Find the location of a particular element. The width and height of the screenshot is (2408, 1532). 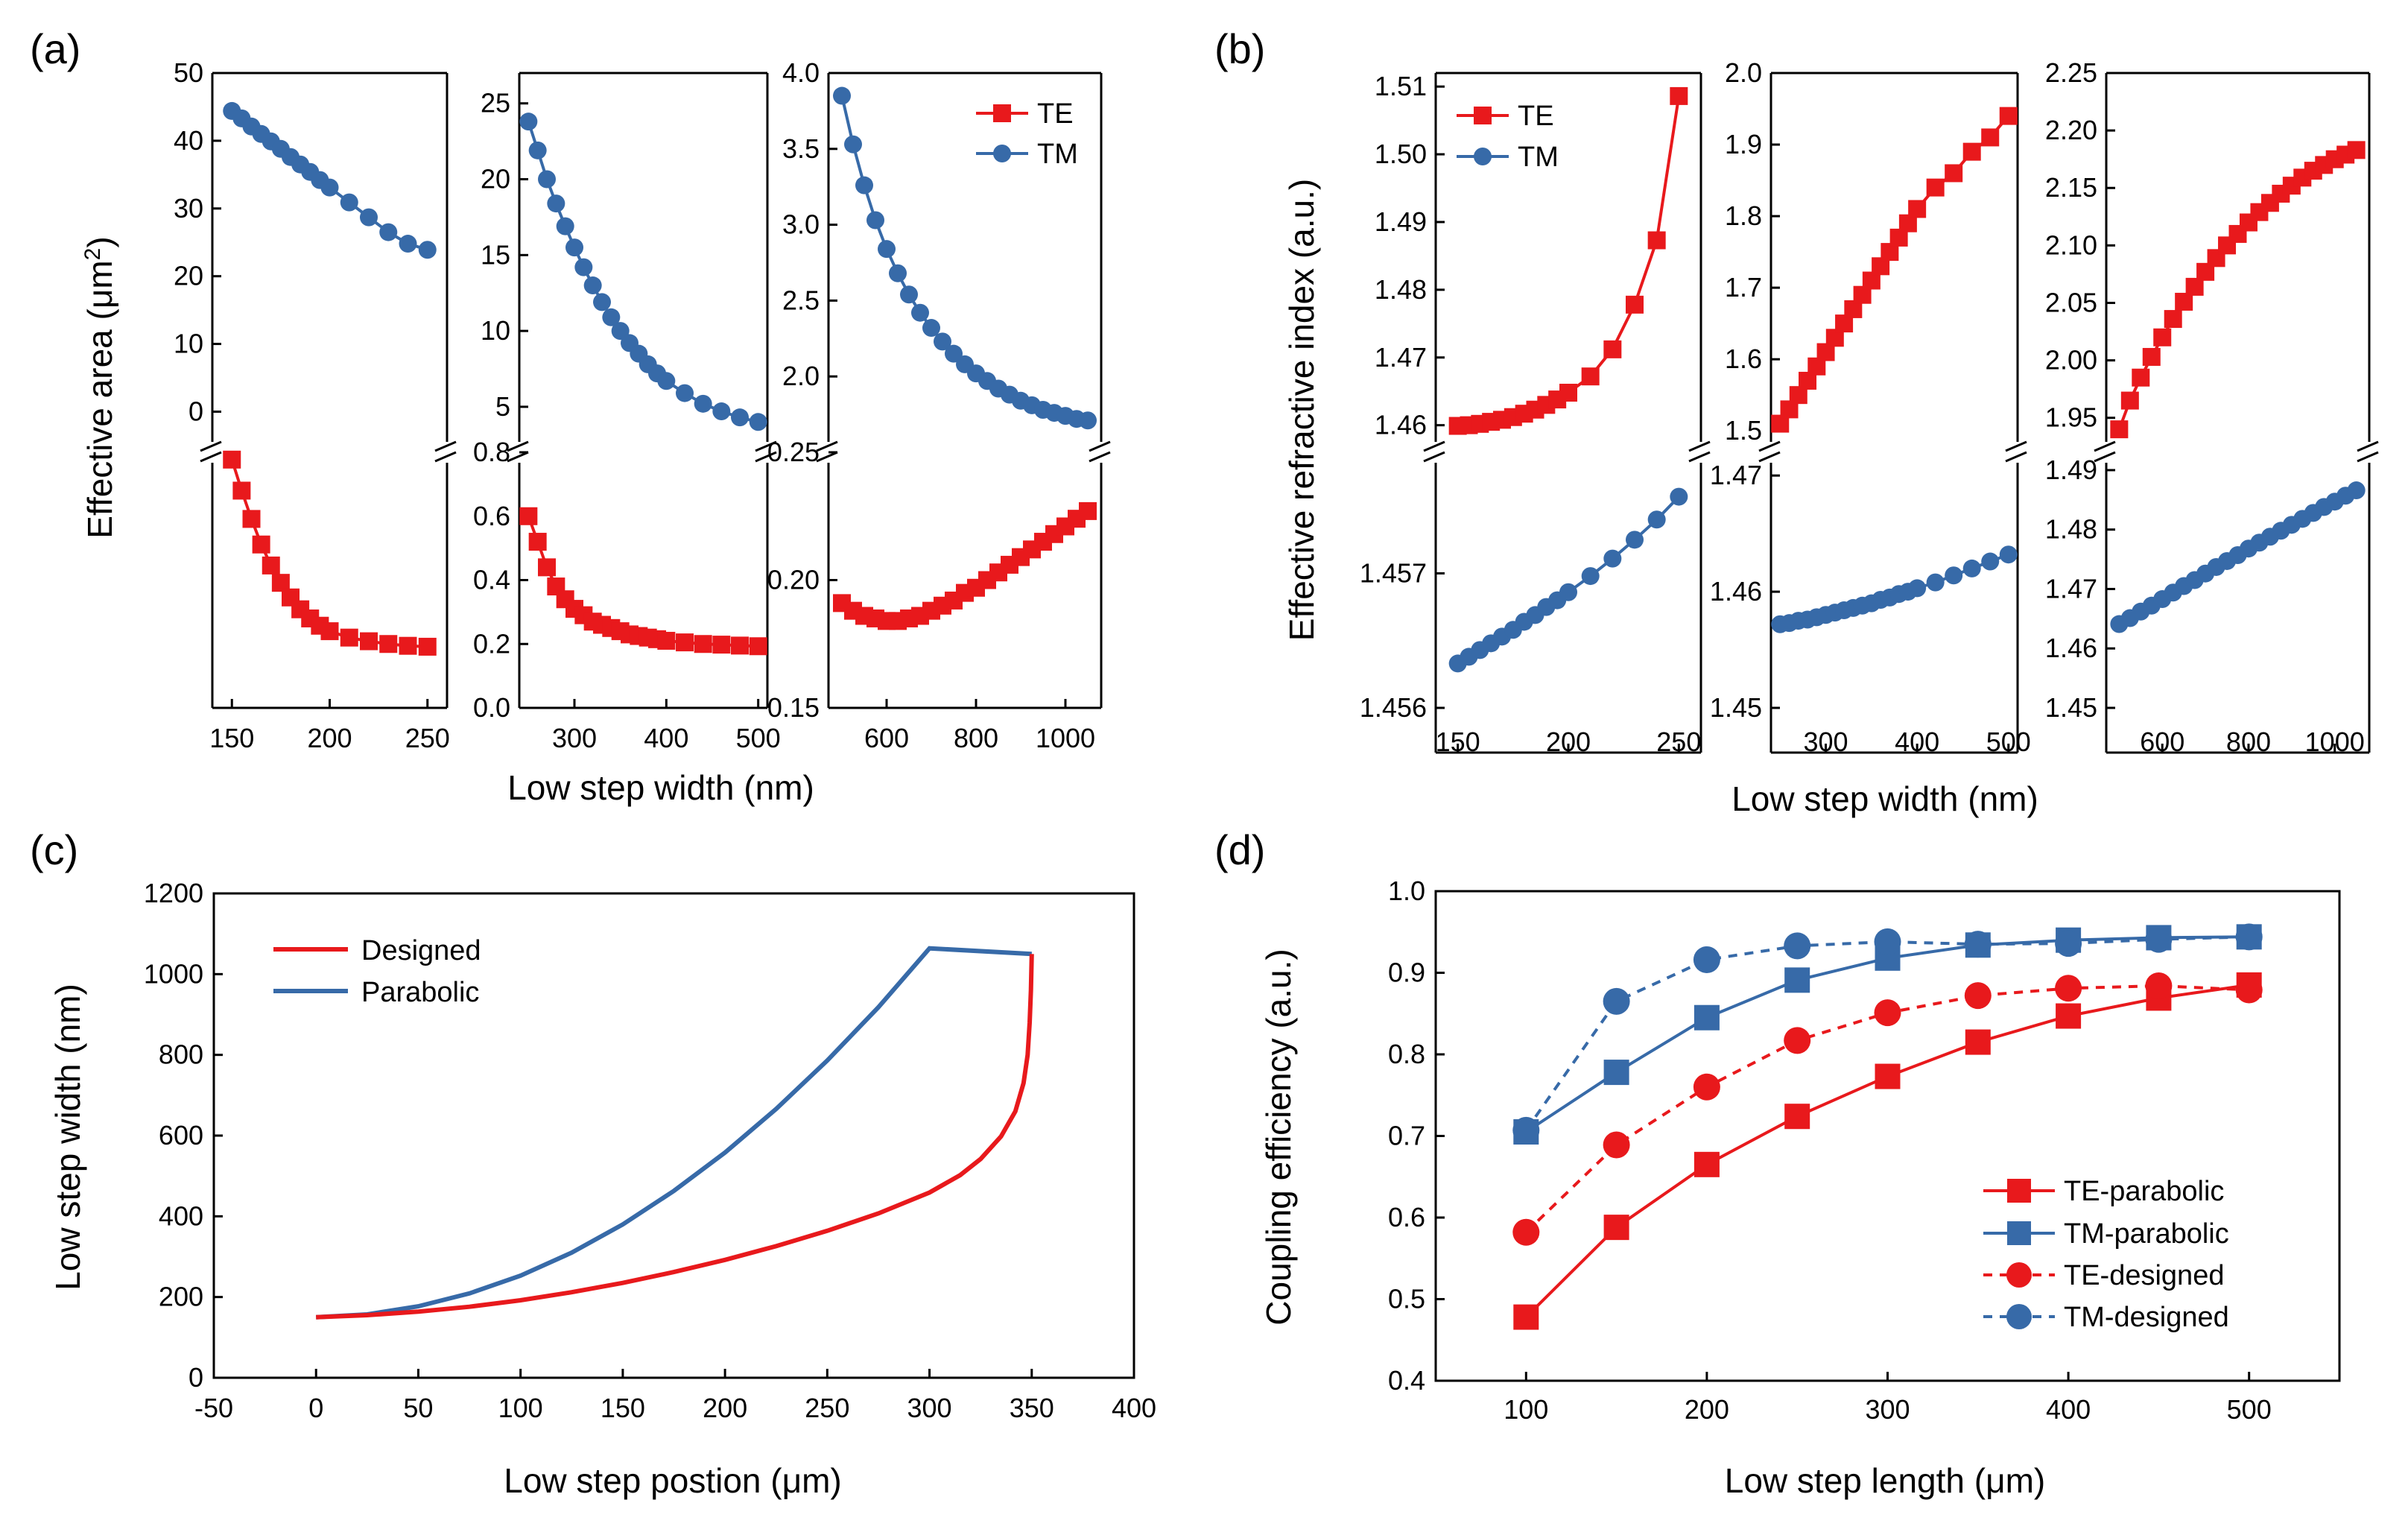

c-xtick-label: 400 is located at coordinates (1134, 1408).